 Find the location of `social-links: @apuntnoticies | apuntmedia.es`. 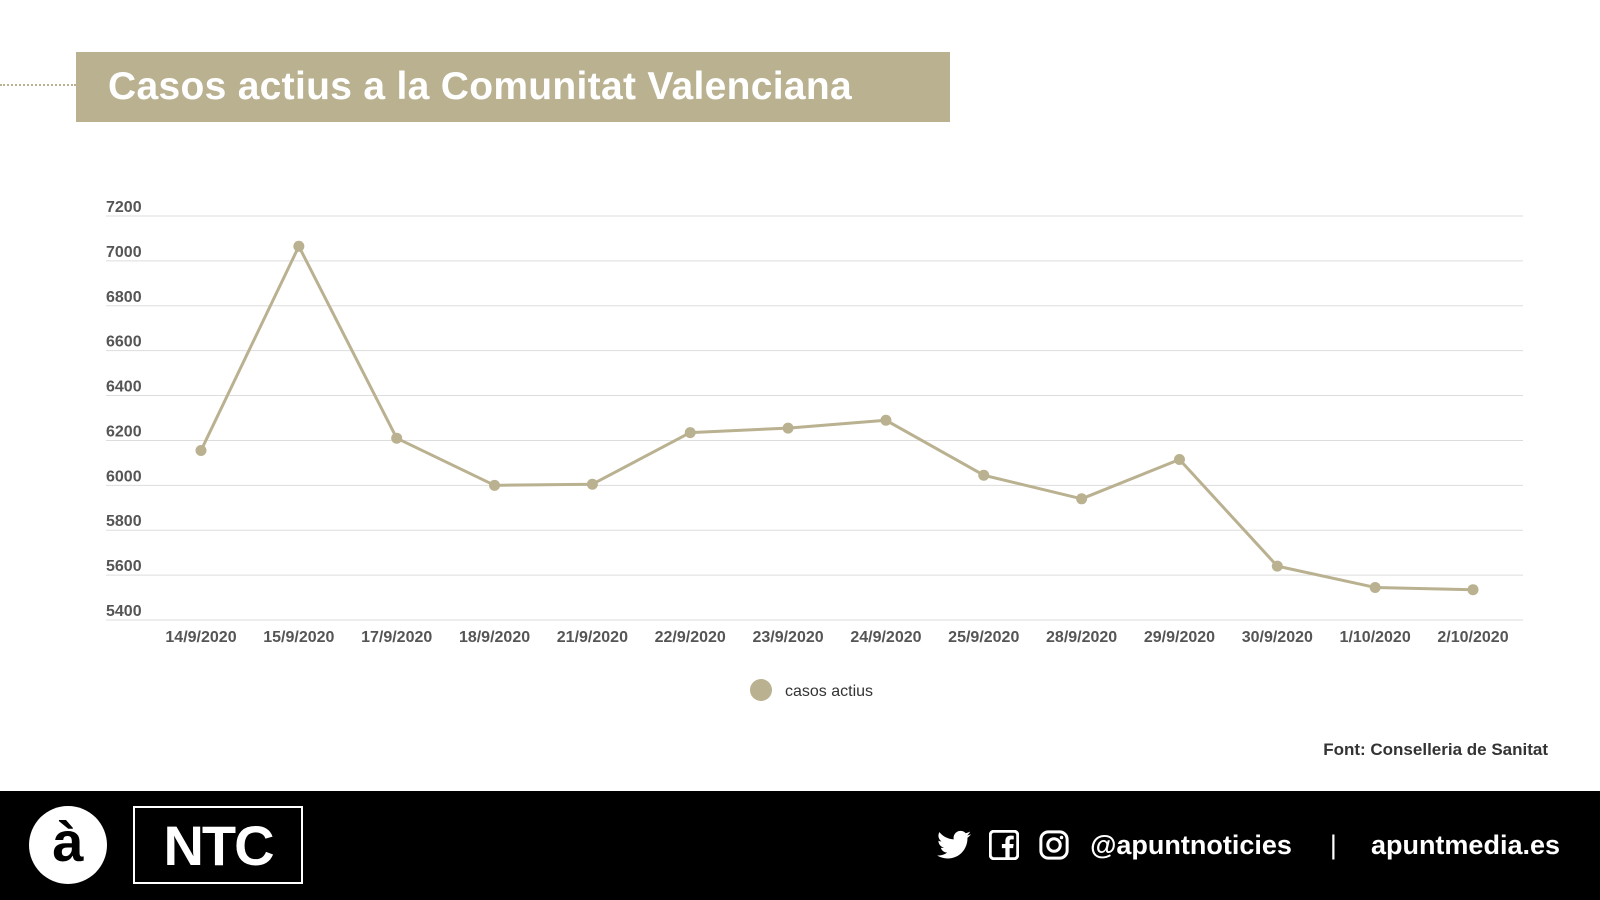

social-links: @apuntnoticies | apuntmedia.es is located at coordinates (1248, 845).